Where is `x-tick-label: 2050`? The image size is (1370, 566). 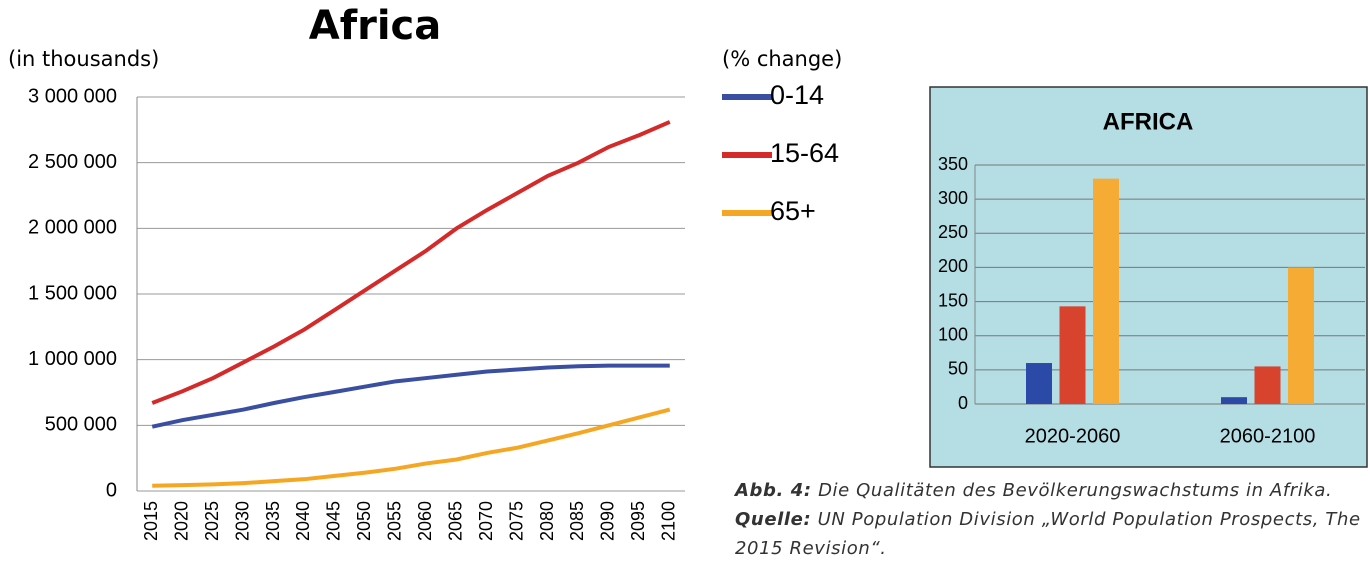
x-tick-label: 2050 is located at coordinates (364, 521).